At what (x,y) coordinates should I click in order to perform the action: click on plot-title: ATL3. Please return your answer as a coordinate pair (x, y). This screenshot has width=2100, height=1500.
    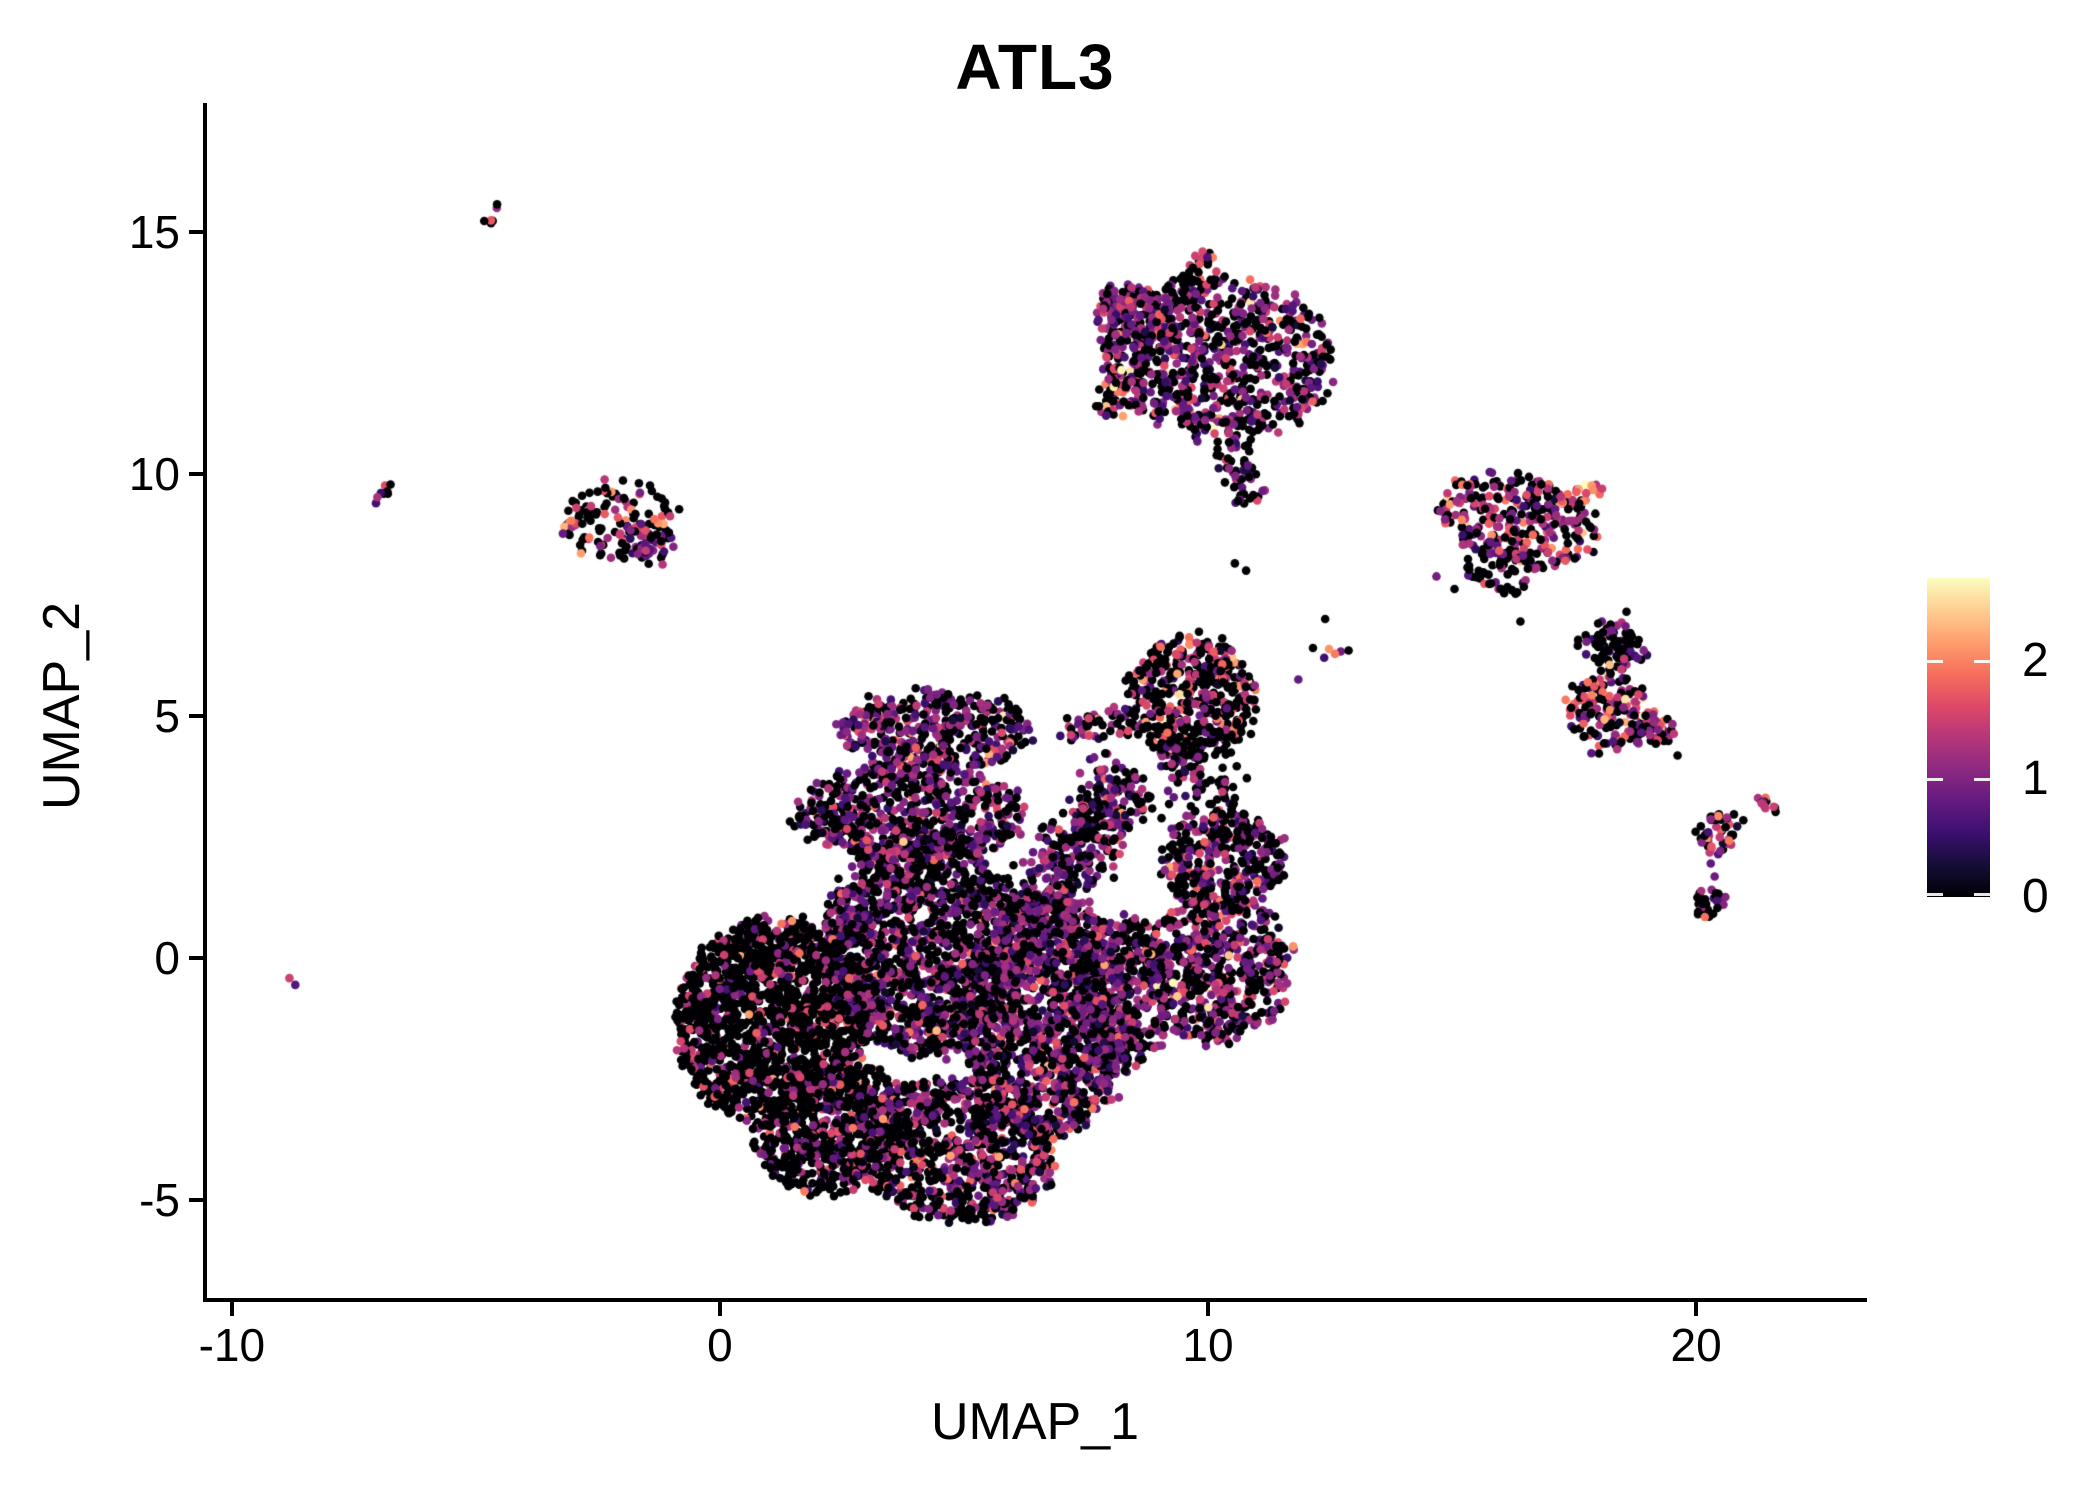
    Looking at the image, I should click on (1035, 67).